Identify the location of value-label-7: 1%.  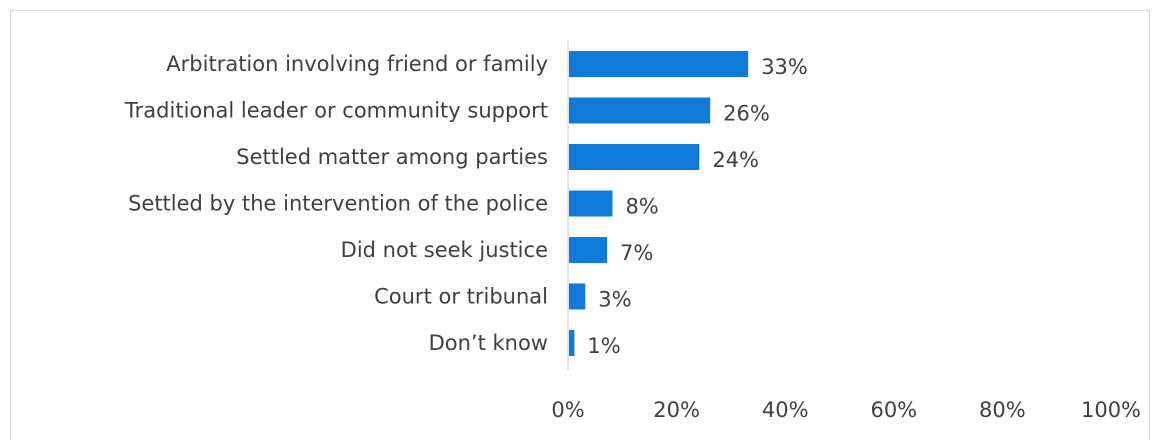
(603, 346).